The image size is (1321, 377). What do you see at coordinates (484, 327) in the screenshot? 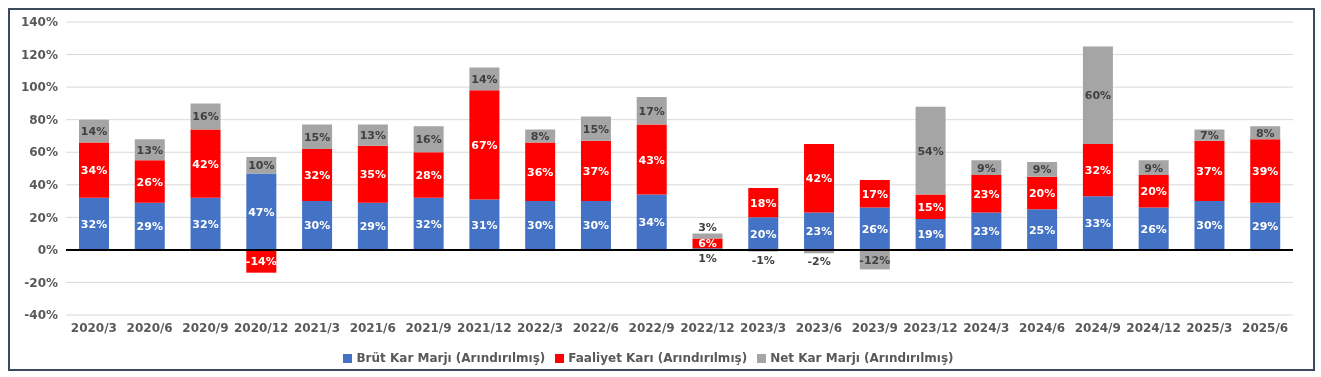
I see `x-tick-label: 2021/12` at bounding box center [484, 327].